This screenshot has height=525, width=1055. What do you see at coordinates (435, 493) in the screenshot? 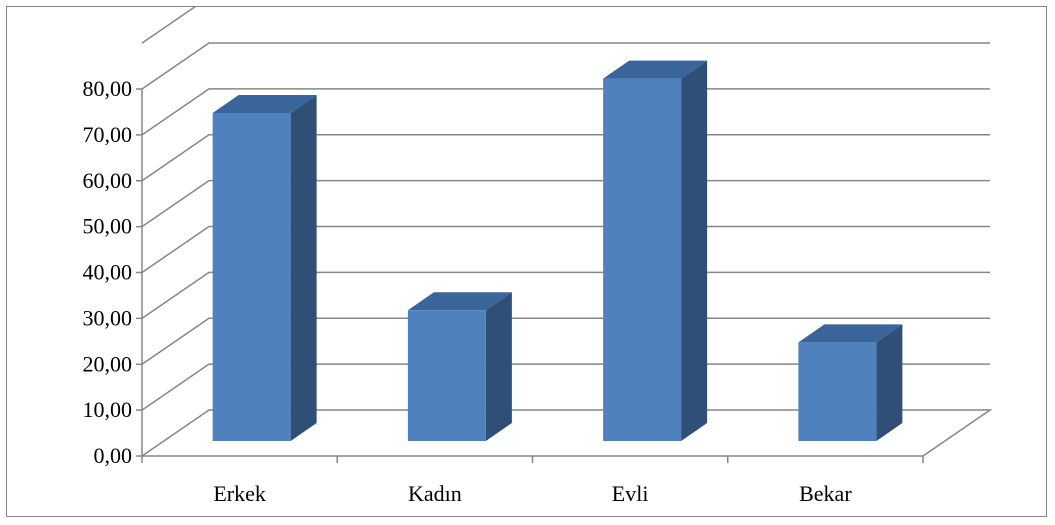
I see `x-category-label: Kadın` at bounding box center [435, 493].